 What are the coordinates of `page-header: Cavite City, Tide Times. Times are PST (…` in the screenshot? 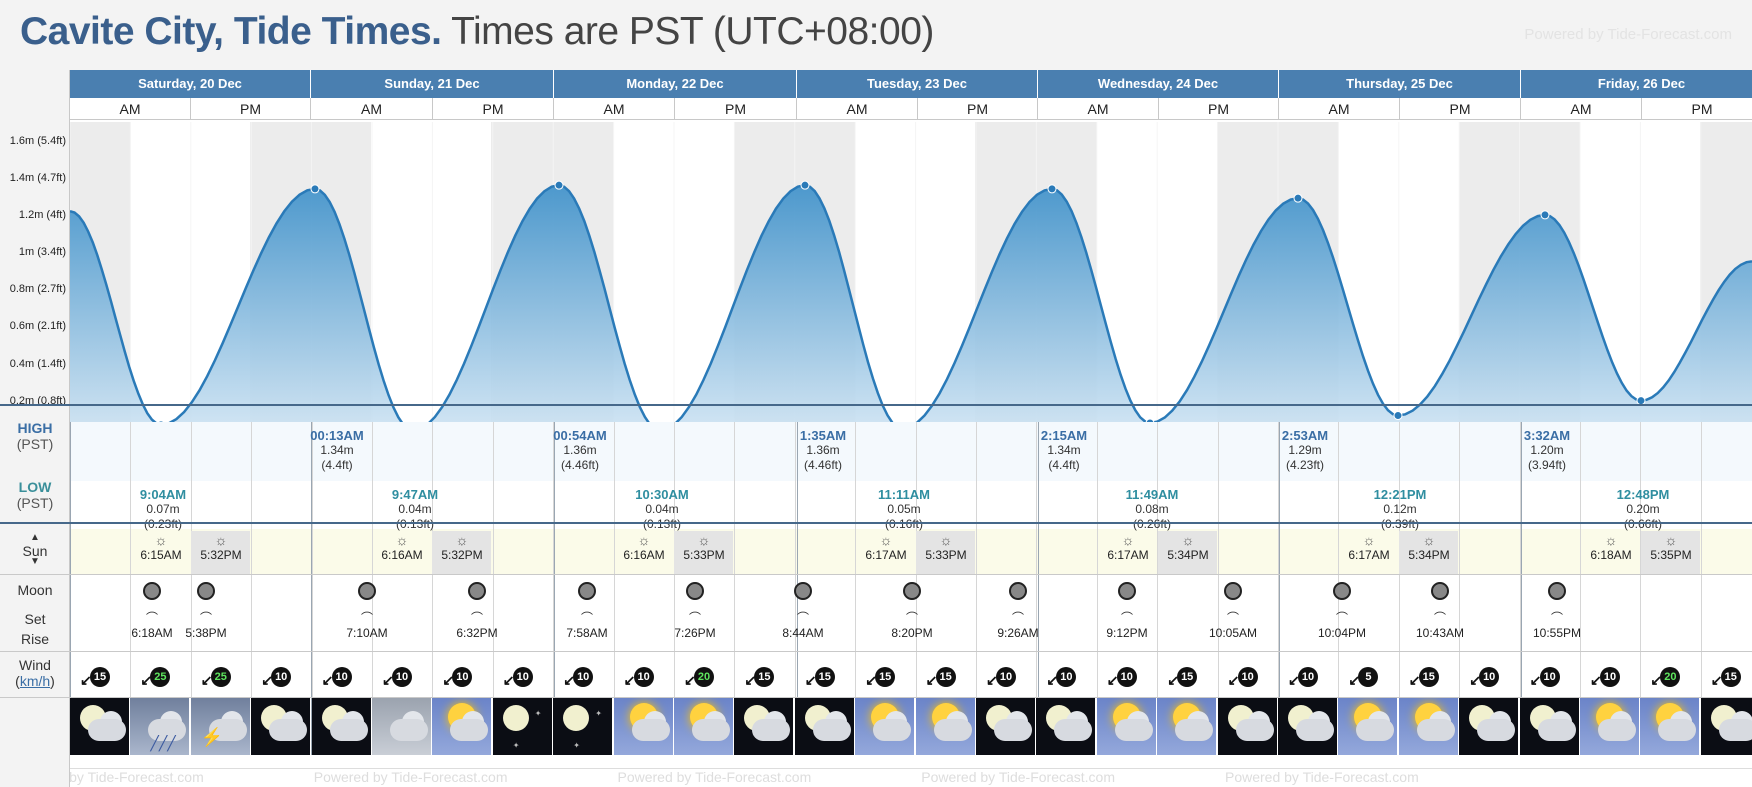 It's located at (876, 35).